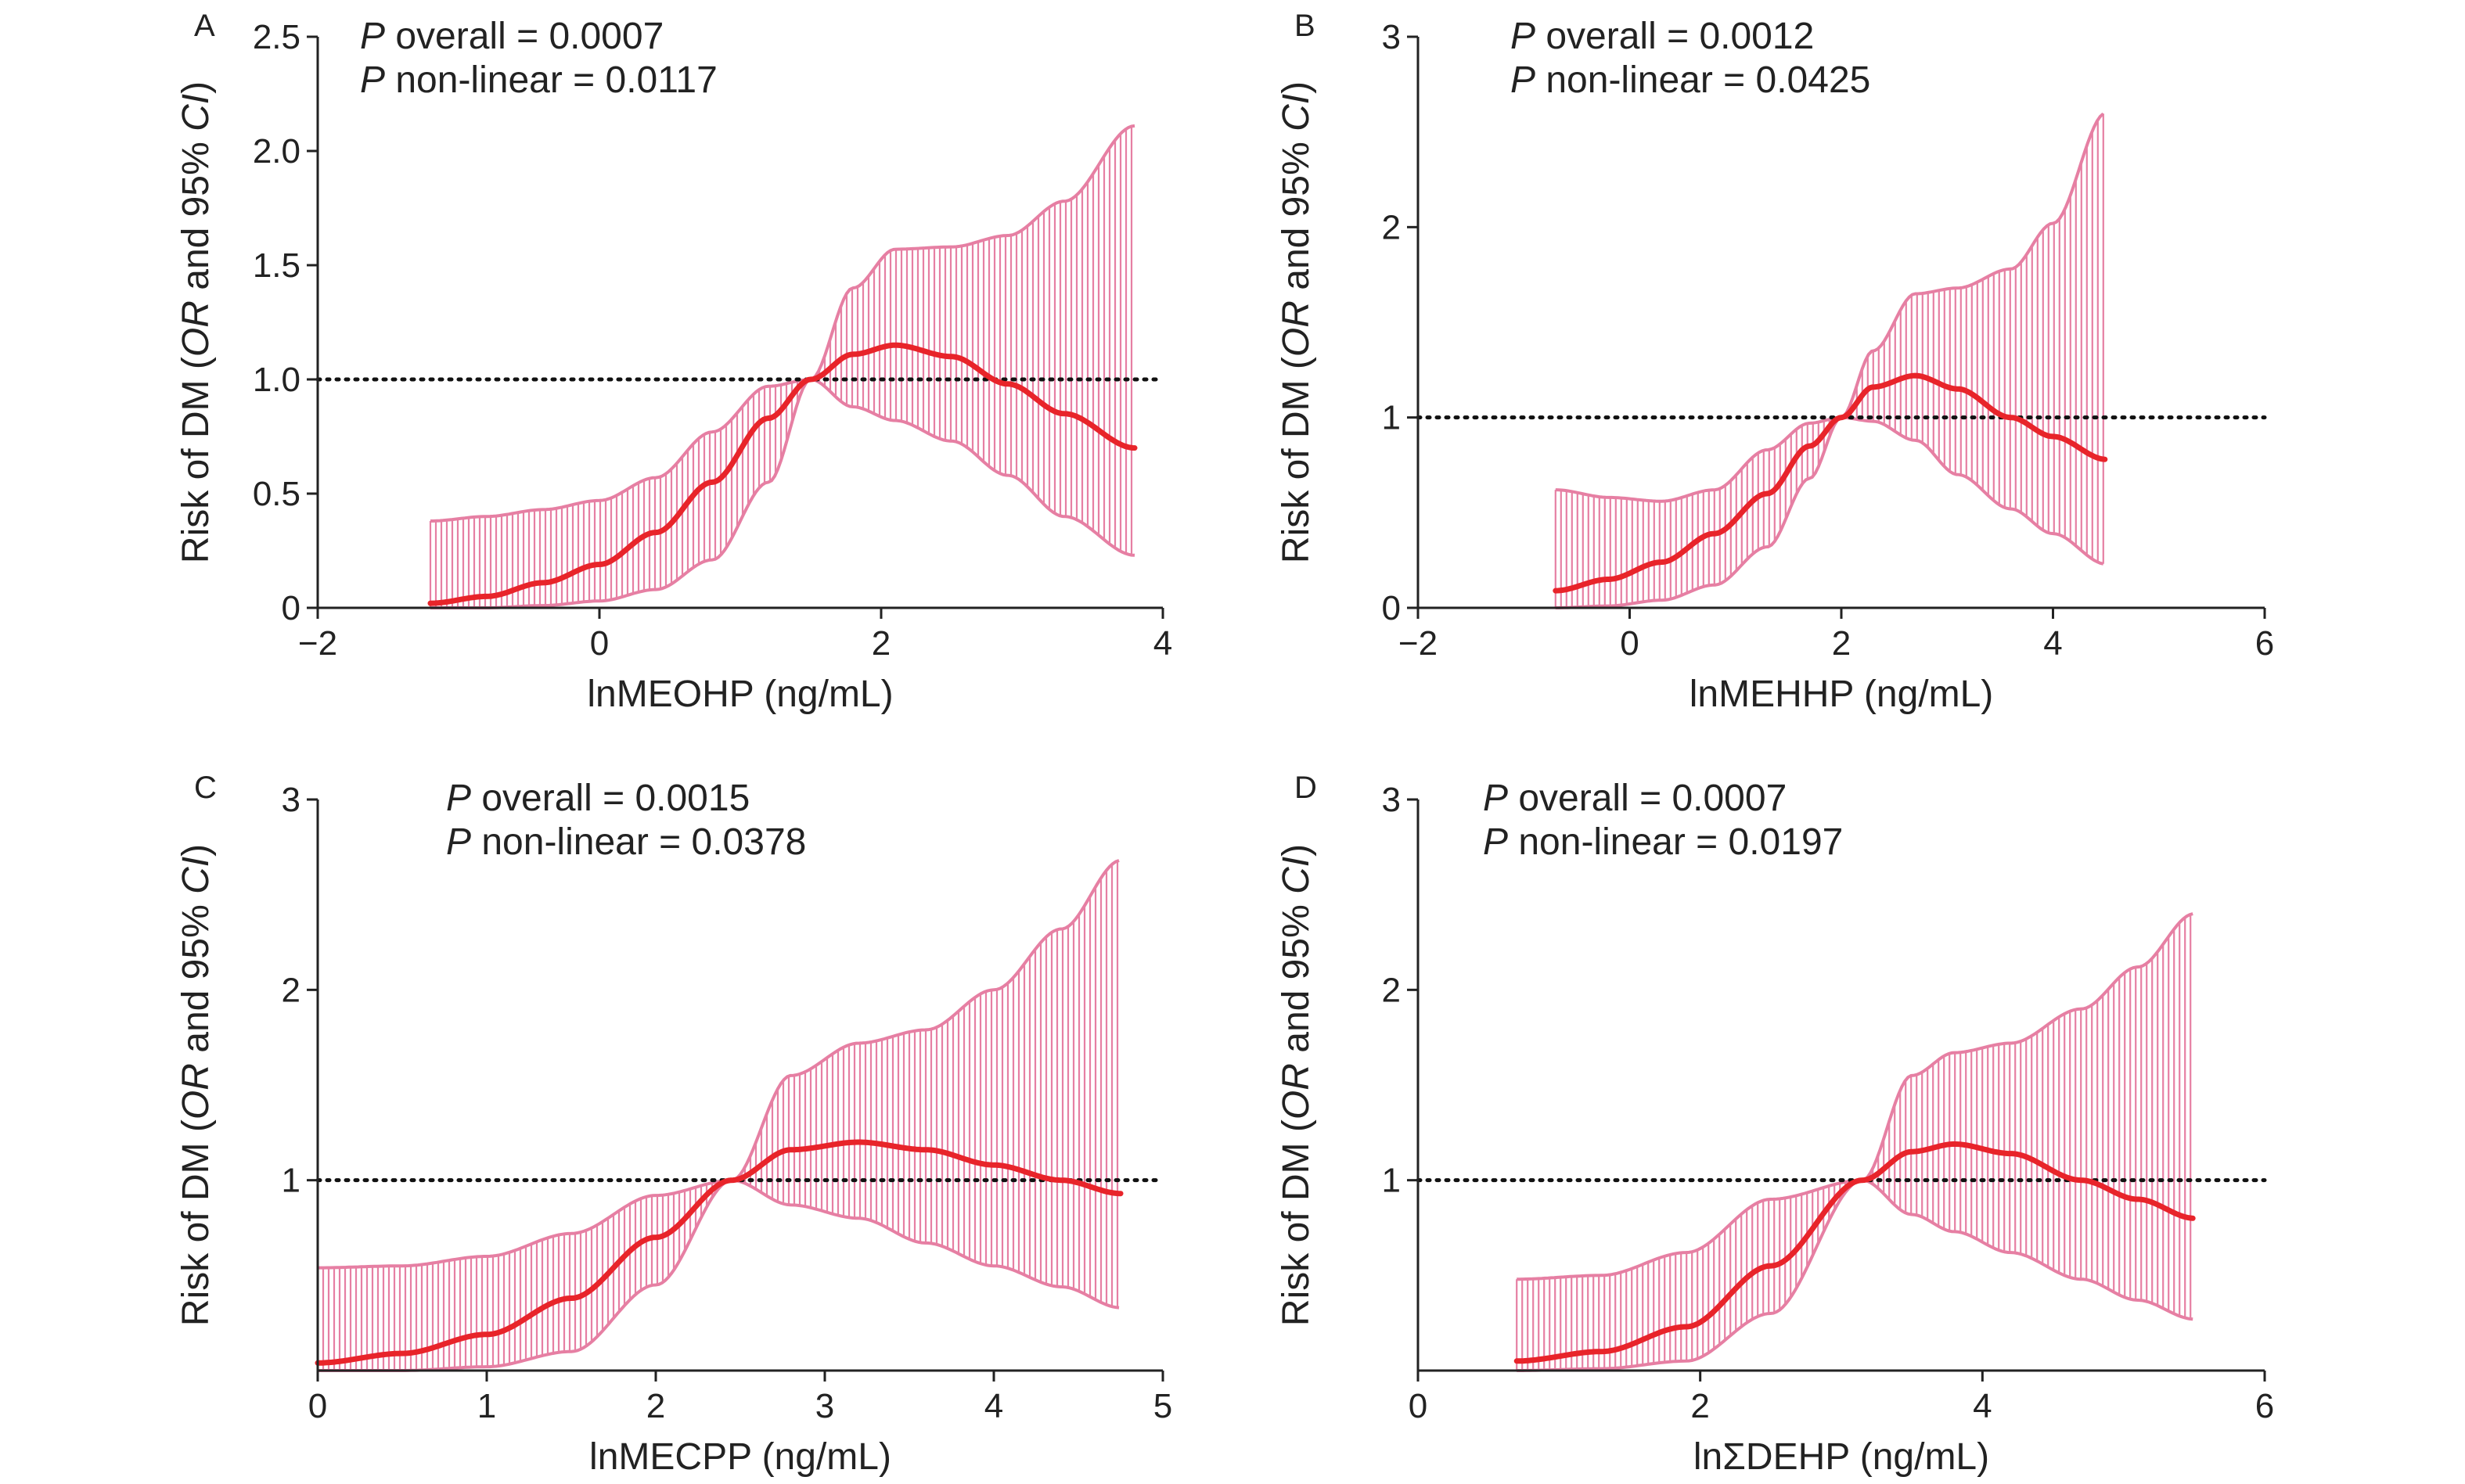 The image size is (2465, 1484). I want to click on p-nonlinear-annotation: P non-linear = 0.0117, so click(539, 80).